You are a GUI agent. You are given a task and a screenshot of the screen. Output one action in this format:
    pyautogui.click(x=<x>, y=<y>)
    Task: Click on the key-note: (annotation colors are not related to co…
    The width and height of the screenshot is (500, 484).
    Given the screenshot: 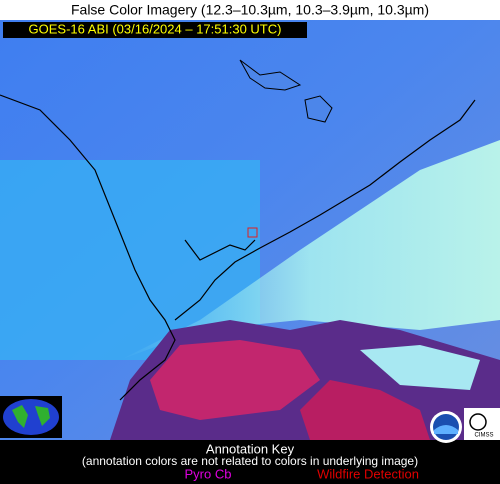 What is the action you would take?
    pyautogui.click(x=250, y=461)
    